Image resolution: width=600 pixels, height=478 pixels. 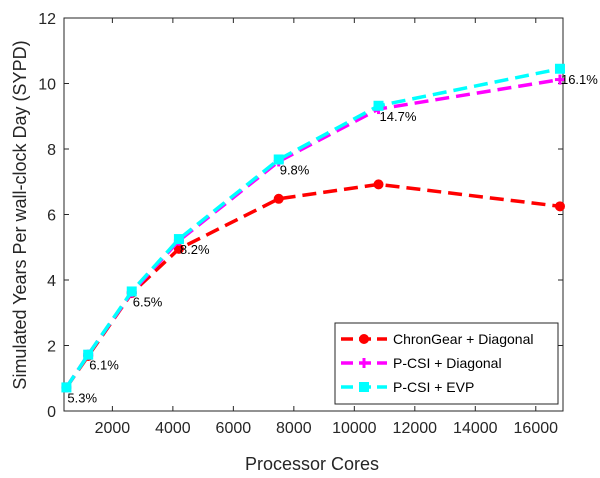 I want to click on x-tick-label: 16000, so click(x=536, y=428).